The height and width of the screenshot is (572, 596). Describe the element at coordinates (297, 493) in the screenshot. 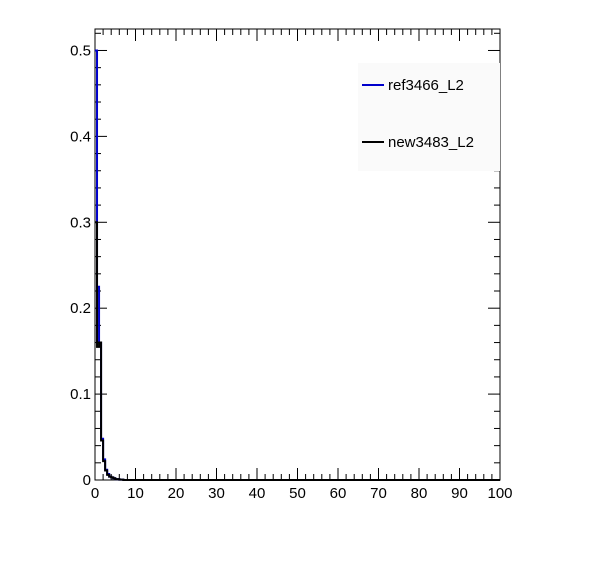

I see `x-tick-label: 50` at that location.